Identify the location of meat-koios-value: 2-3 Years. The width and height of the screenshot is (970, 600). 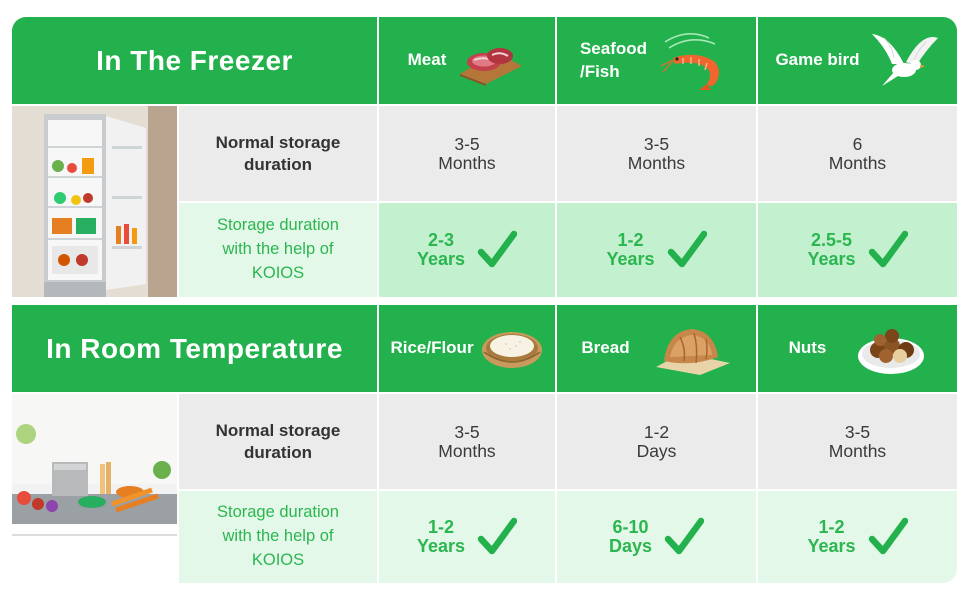
(467, 250).